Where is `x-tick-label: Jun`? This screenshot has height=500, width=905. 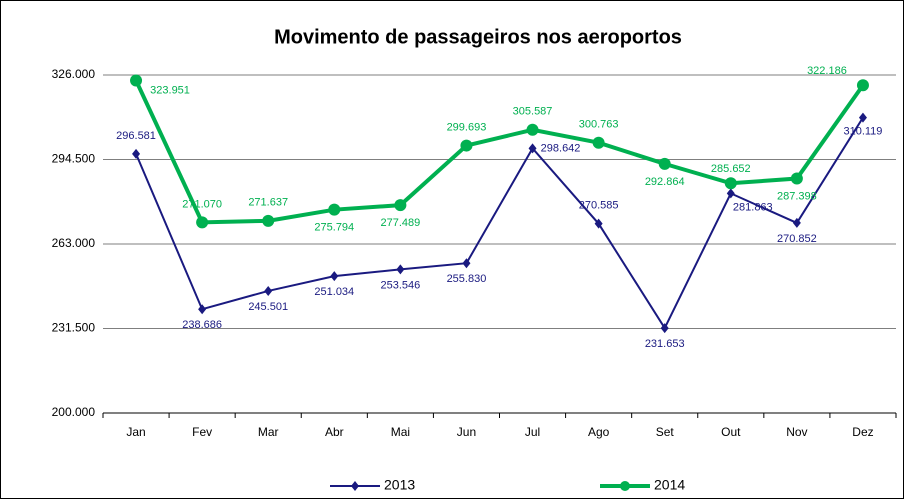
x-tick-label: Jun is located at coordinates (466, 432).